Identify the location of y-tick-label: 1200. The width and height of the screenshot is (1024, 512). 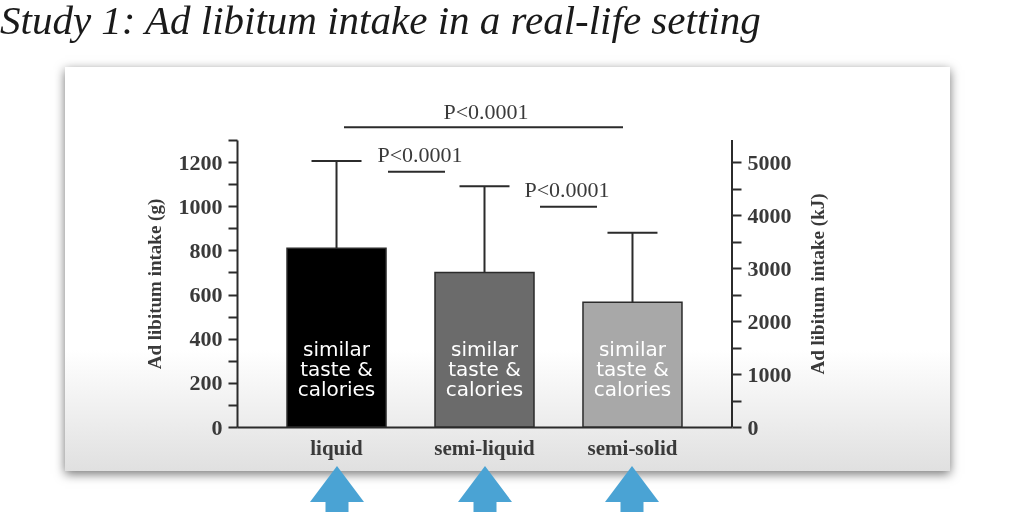
(200, 162).